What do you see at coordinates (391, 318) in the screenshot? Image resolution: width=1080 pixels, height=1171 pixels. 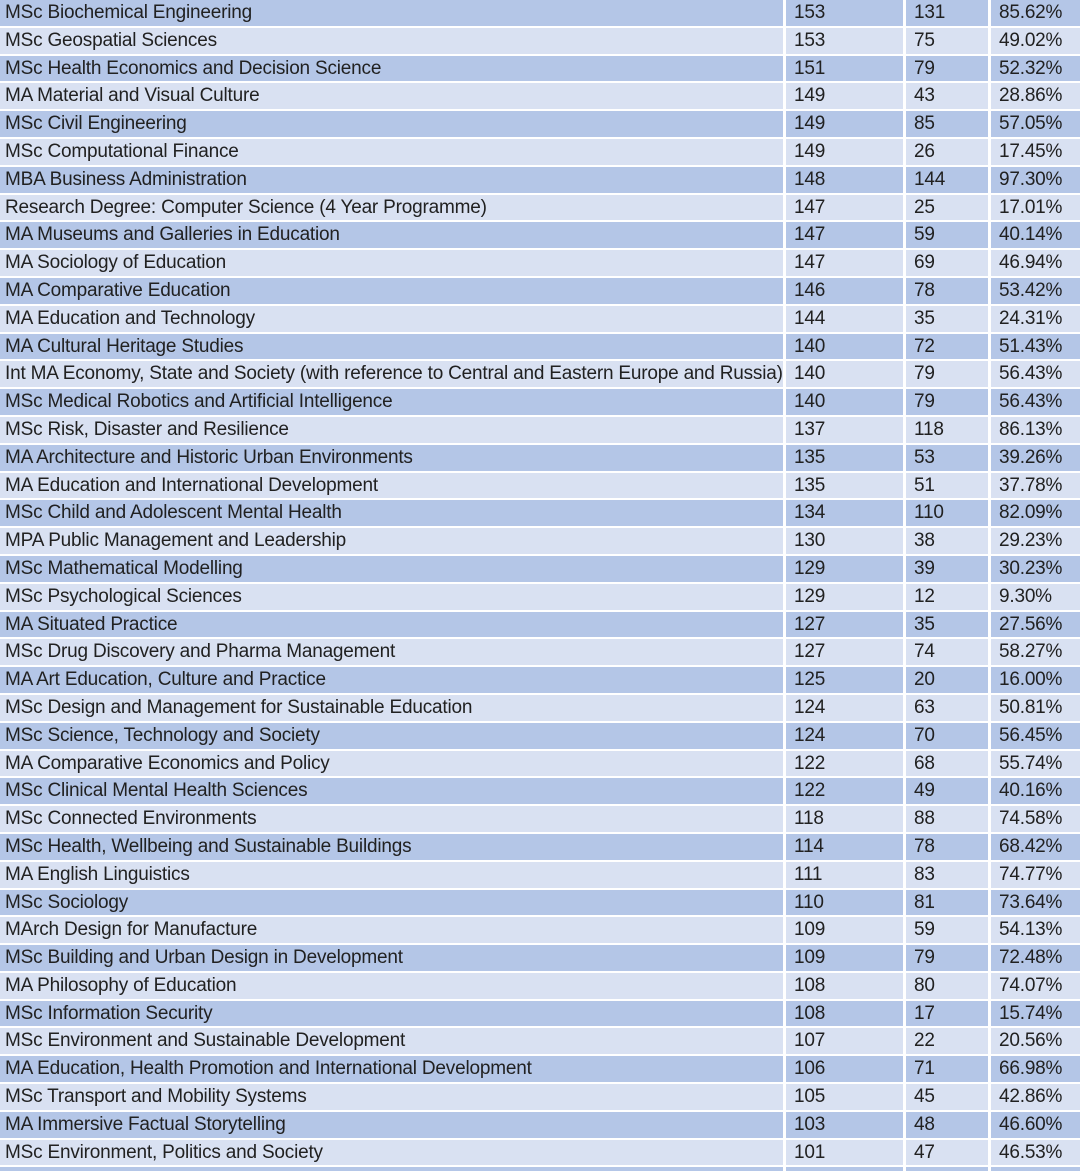 I see `programme-name-cell: MA Education and Technology` at bounding box center [391, 318].